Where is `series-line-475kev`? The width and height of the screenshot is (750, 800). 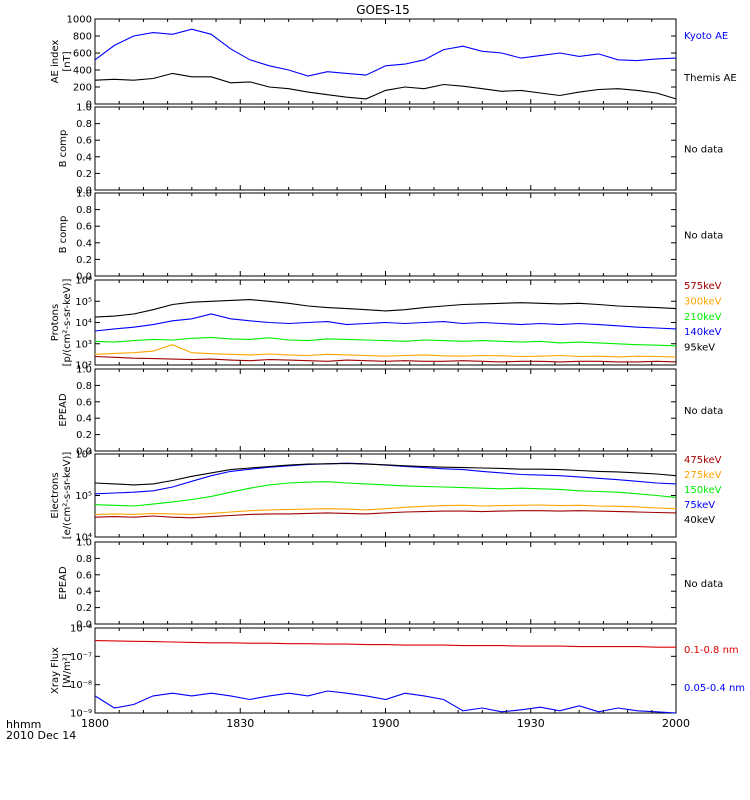 series-line-475kev is located at coordinates (385, 514).